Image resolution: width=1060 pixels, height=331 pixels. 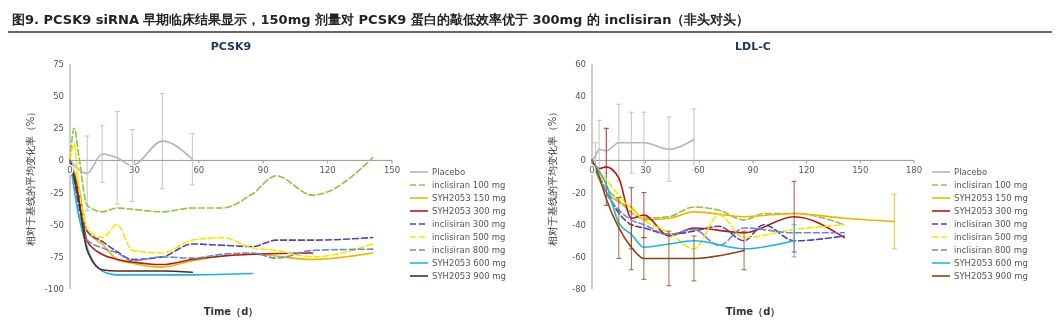 What do you see at coordinates (753, 46) in the screenshot?
I see `chart-title: LDL-C` at bounding box center [753, 46].